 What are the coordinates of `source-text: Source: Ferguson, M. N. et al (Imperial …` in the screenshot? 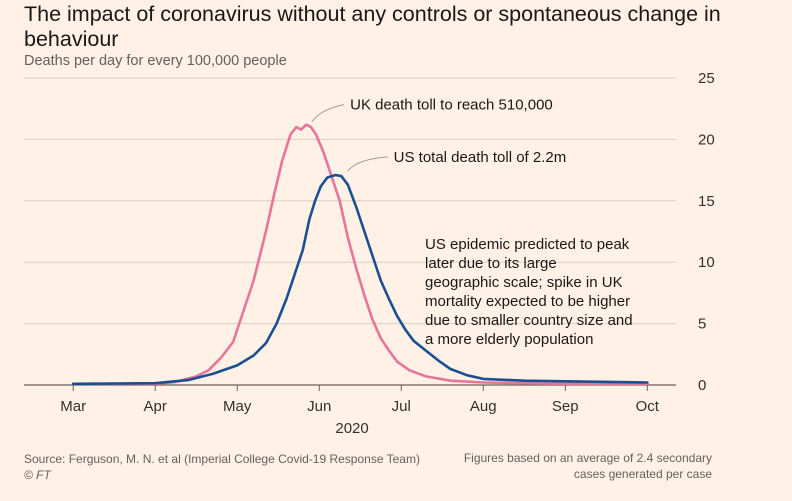 It's located at (222, 459).